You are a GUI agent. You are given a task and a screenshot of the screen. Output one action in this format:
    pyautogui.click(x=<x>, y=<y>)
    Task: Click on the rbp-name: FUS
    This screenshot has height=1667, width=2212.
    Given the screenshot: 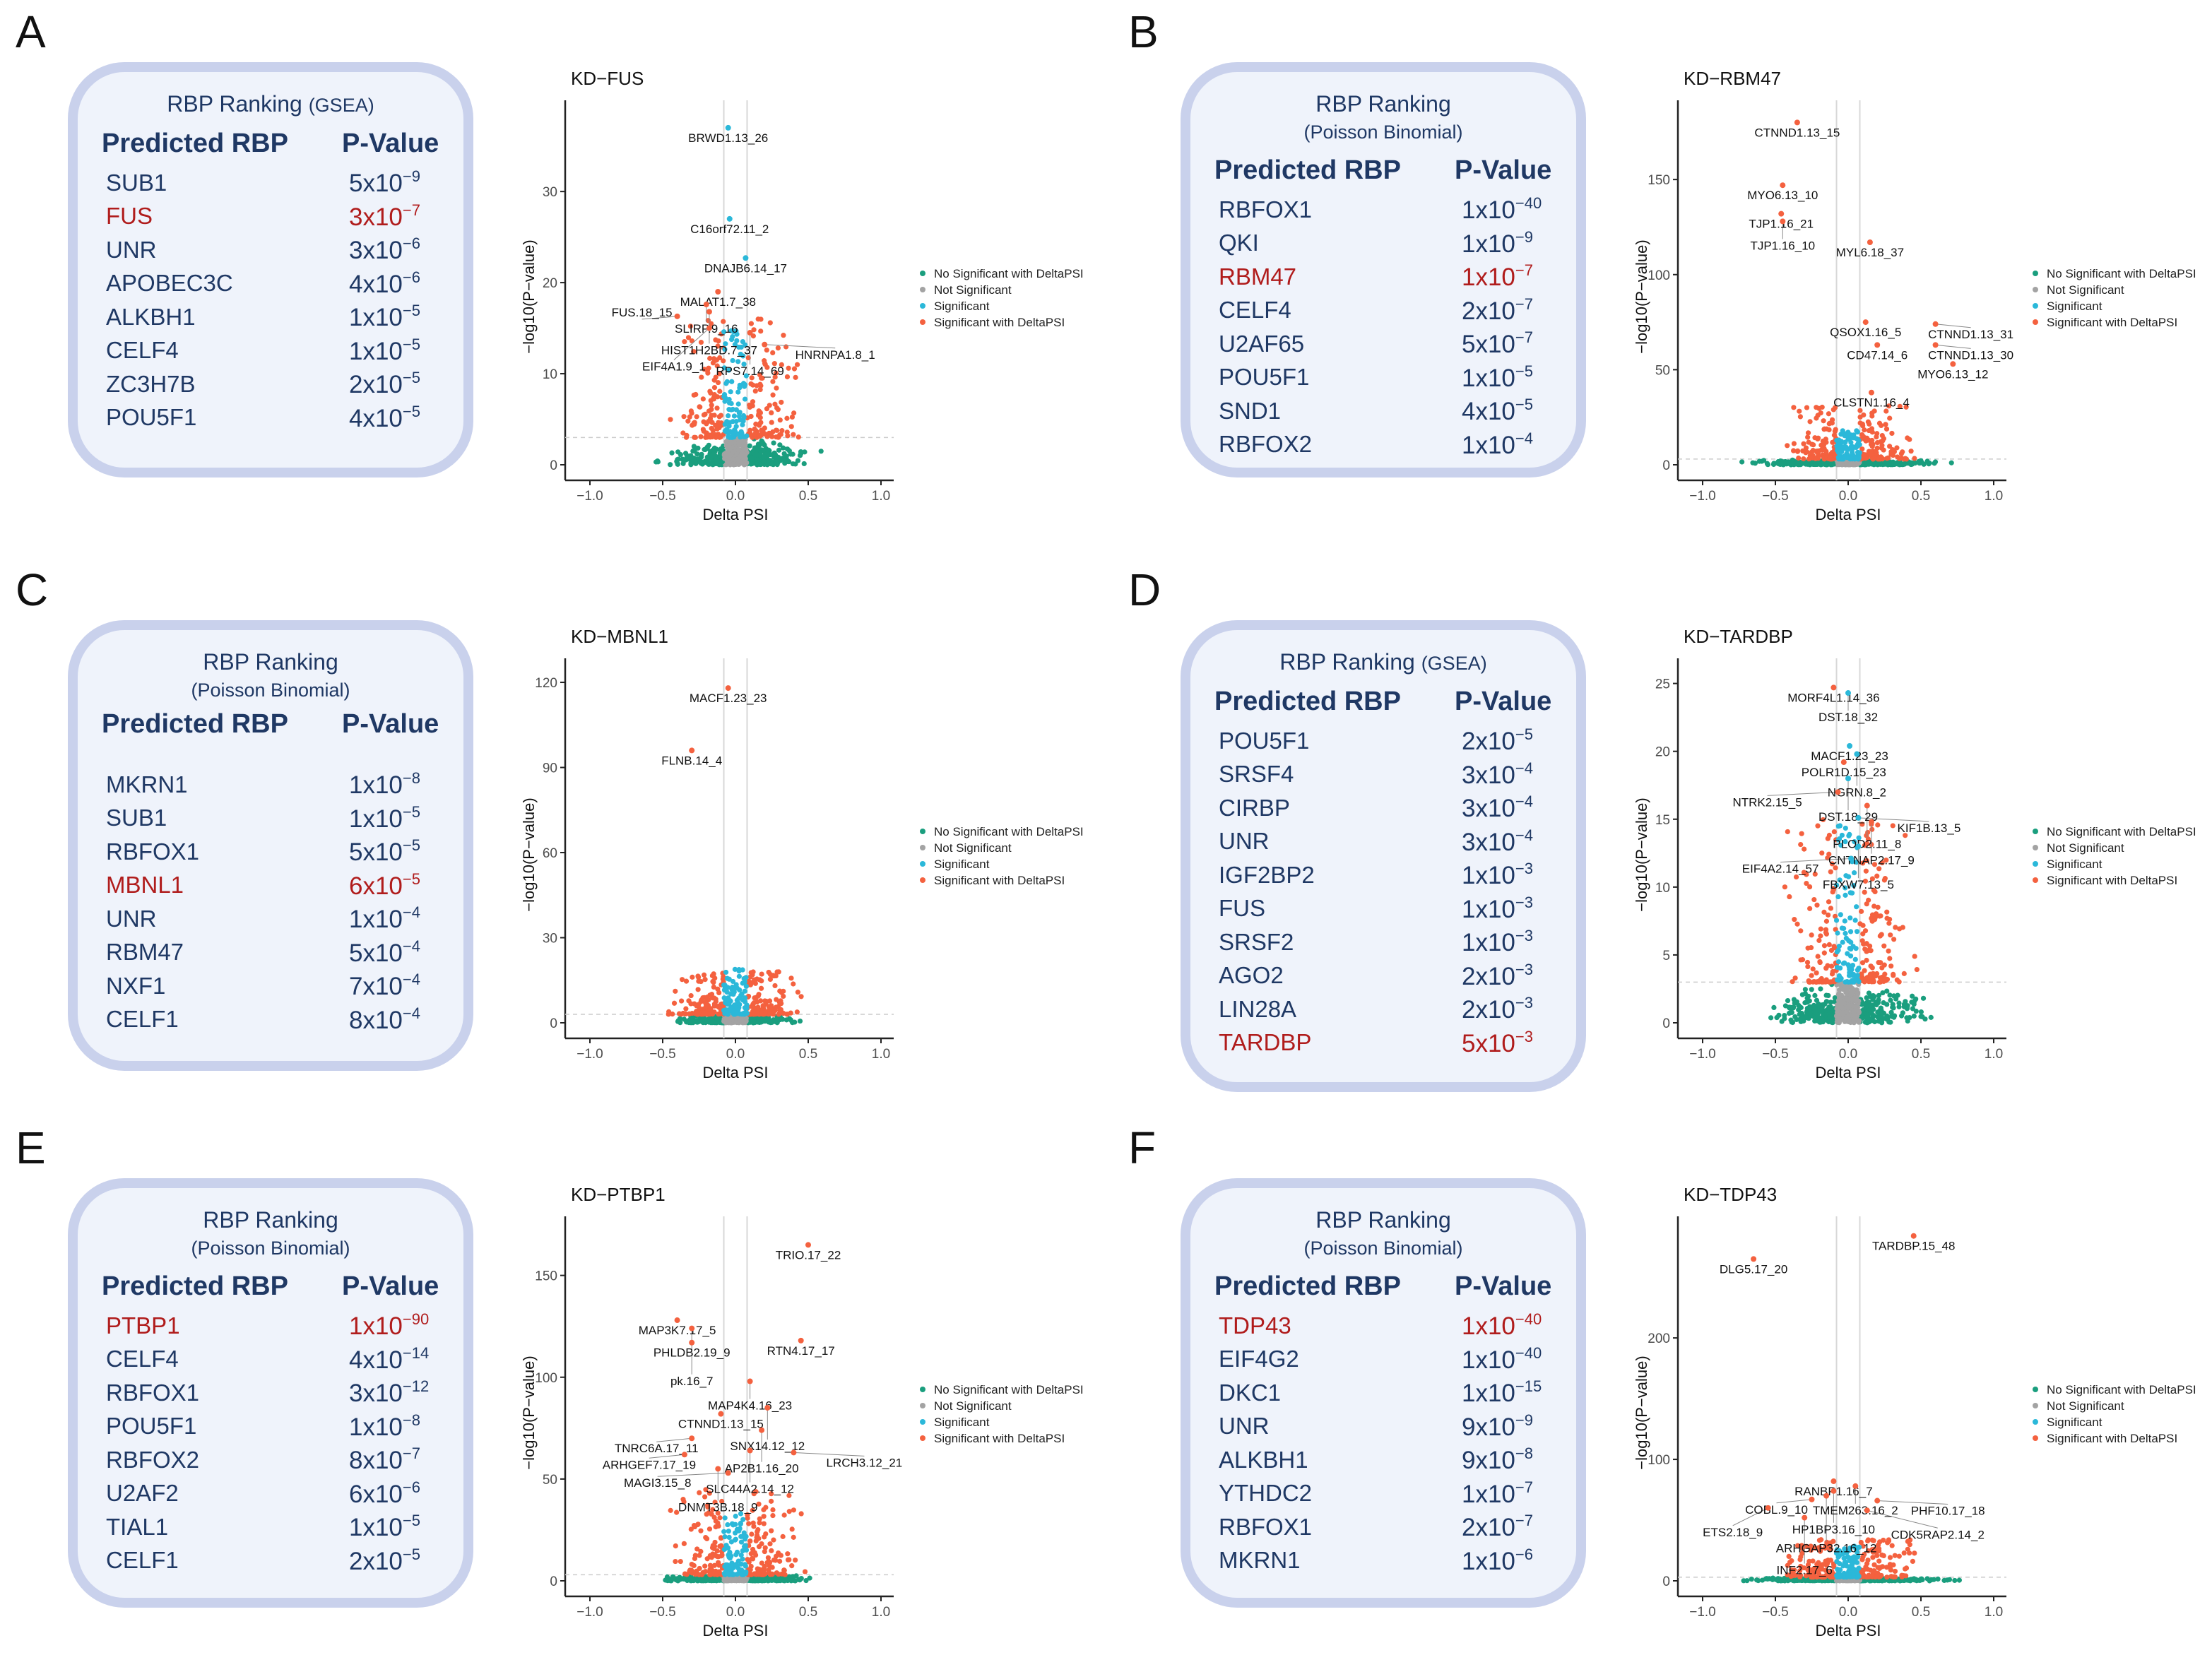 What is the action you would take?
    pyautogui.click(x=213, y=216)
    